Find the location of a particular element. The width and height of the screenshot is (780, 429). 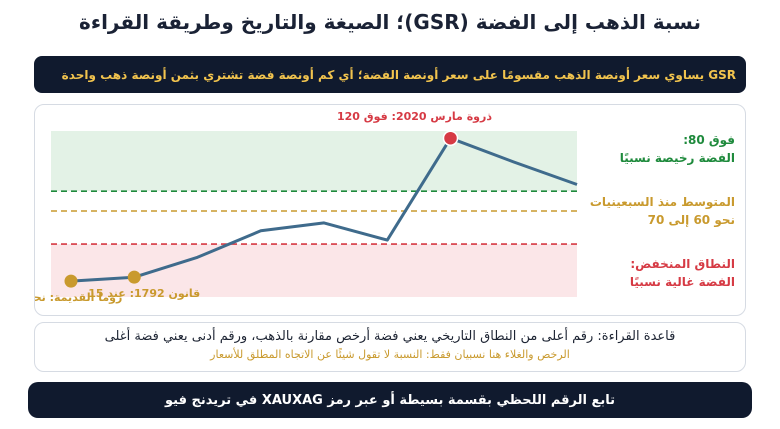

high-zone-title: فوق 80: is located at coordinates (709, 140).